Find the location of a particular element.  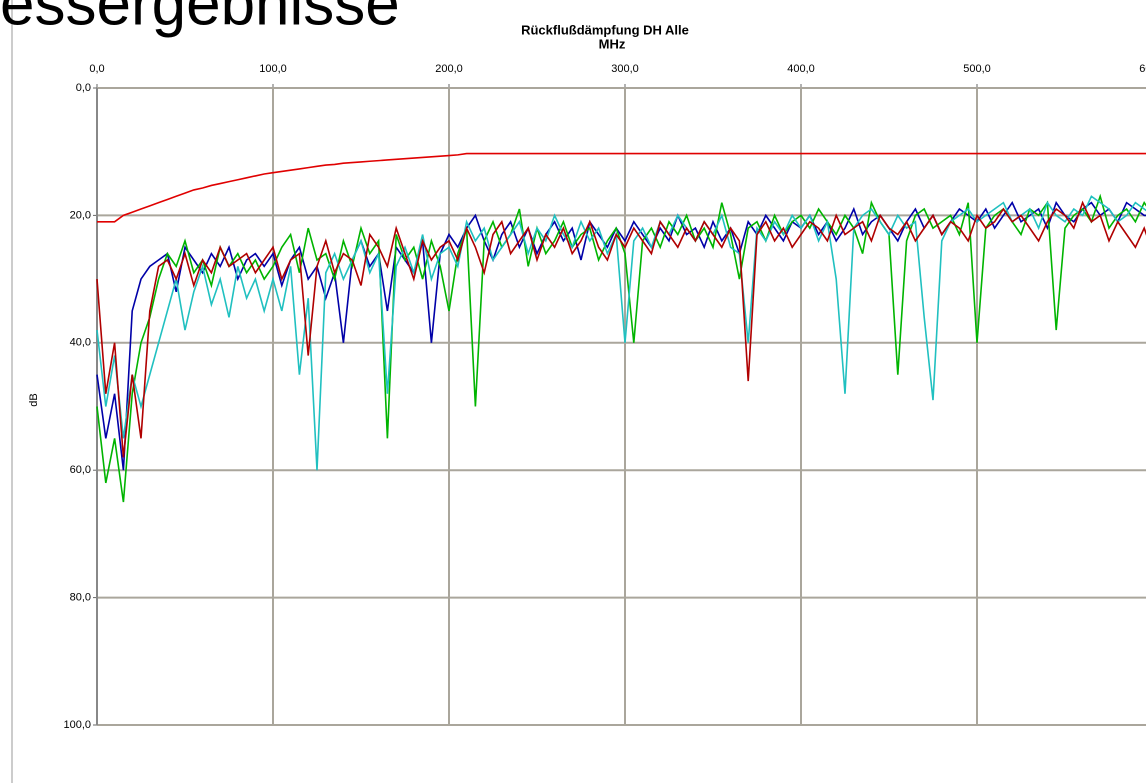

x-axis-label: MHz is located at coordinates (612, 43).